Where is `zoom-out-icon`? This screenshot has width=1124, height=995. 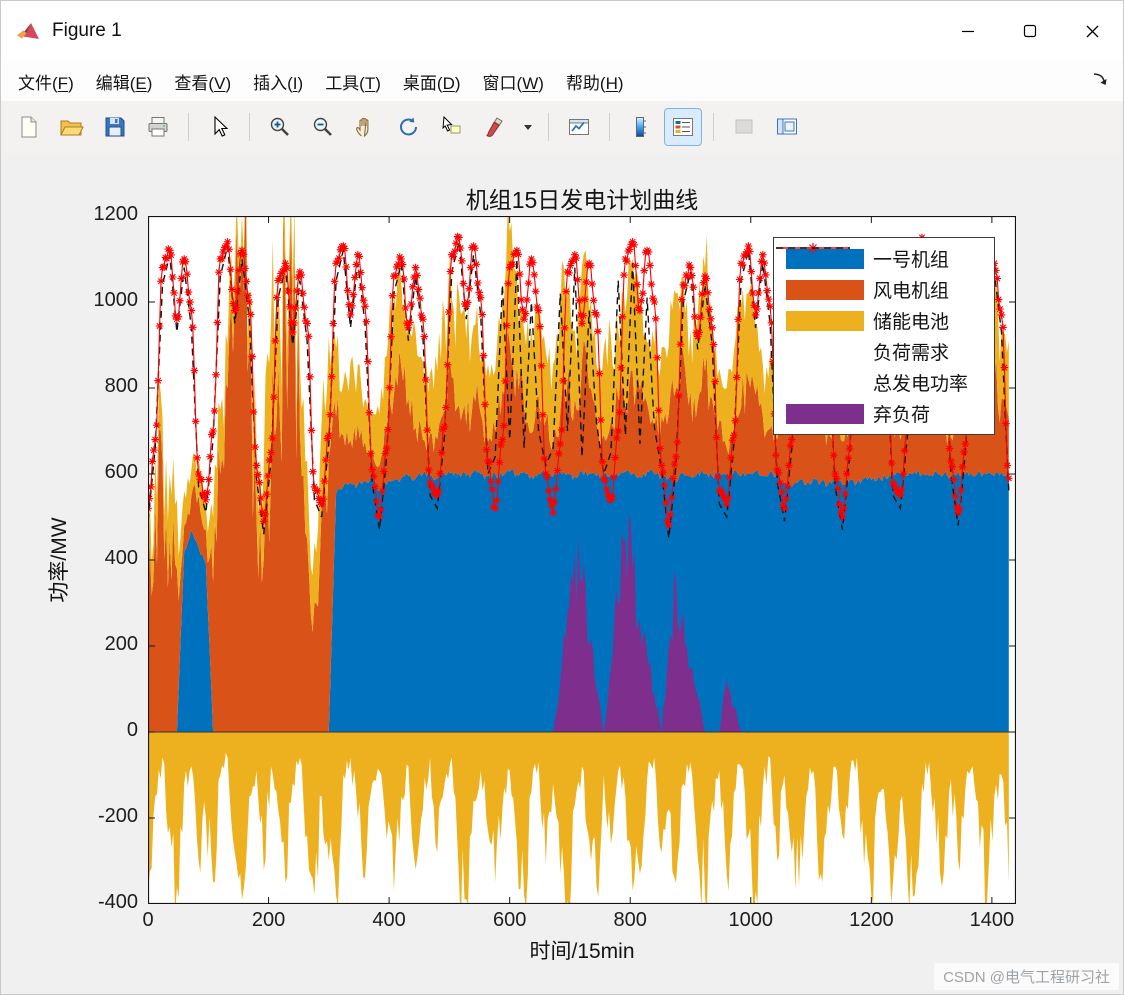
zoom-out-icon is located at coordinates (323, 127).